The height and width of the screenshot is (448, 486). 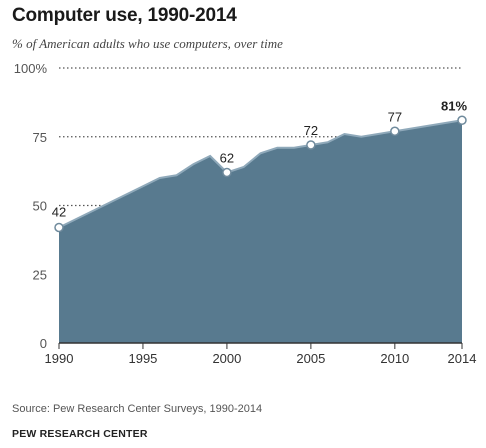 I want to click on chart-title: Computer use, 1990-2014, so click(x=124, y=15).